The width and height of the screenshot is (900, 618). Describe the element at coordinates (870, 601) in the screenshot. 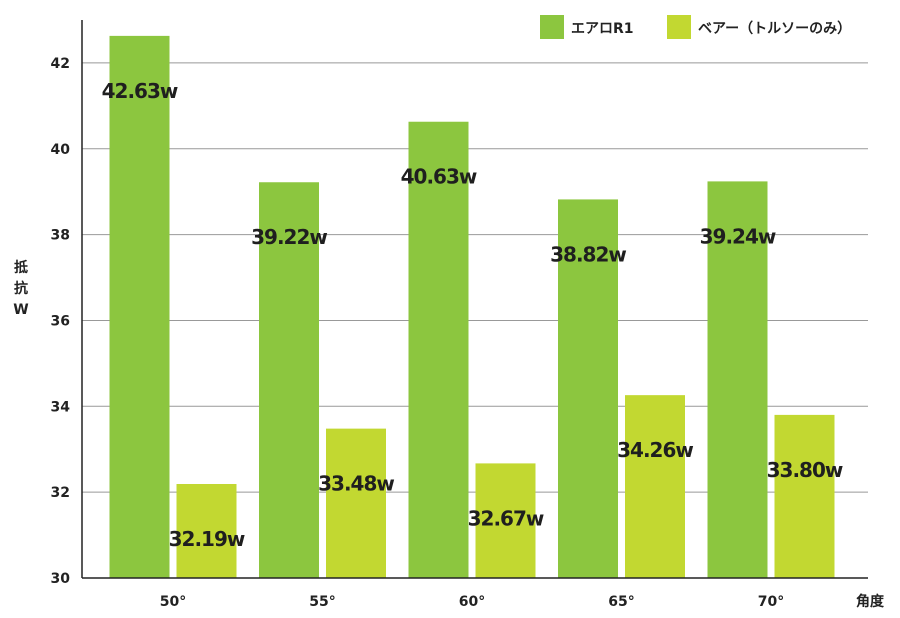

I see `x-axis-title: 角度` at that location.